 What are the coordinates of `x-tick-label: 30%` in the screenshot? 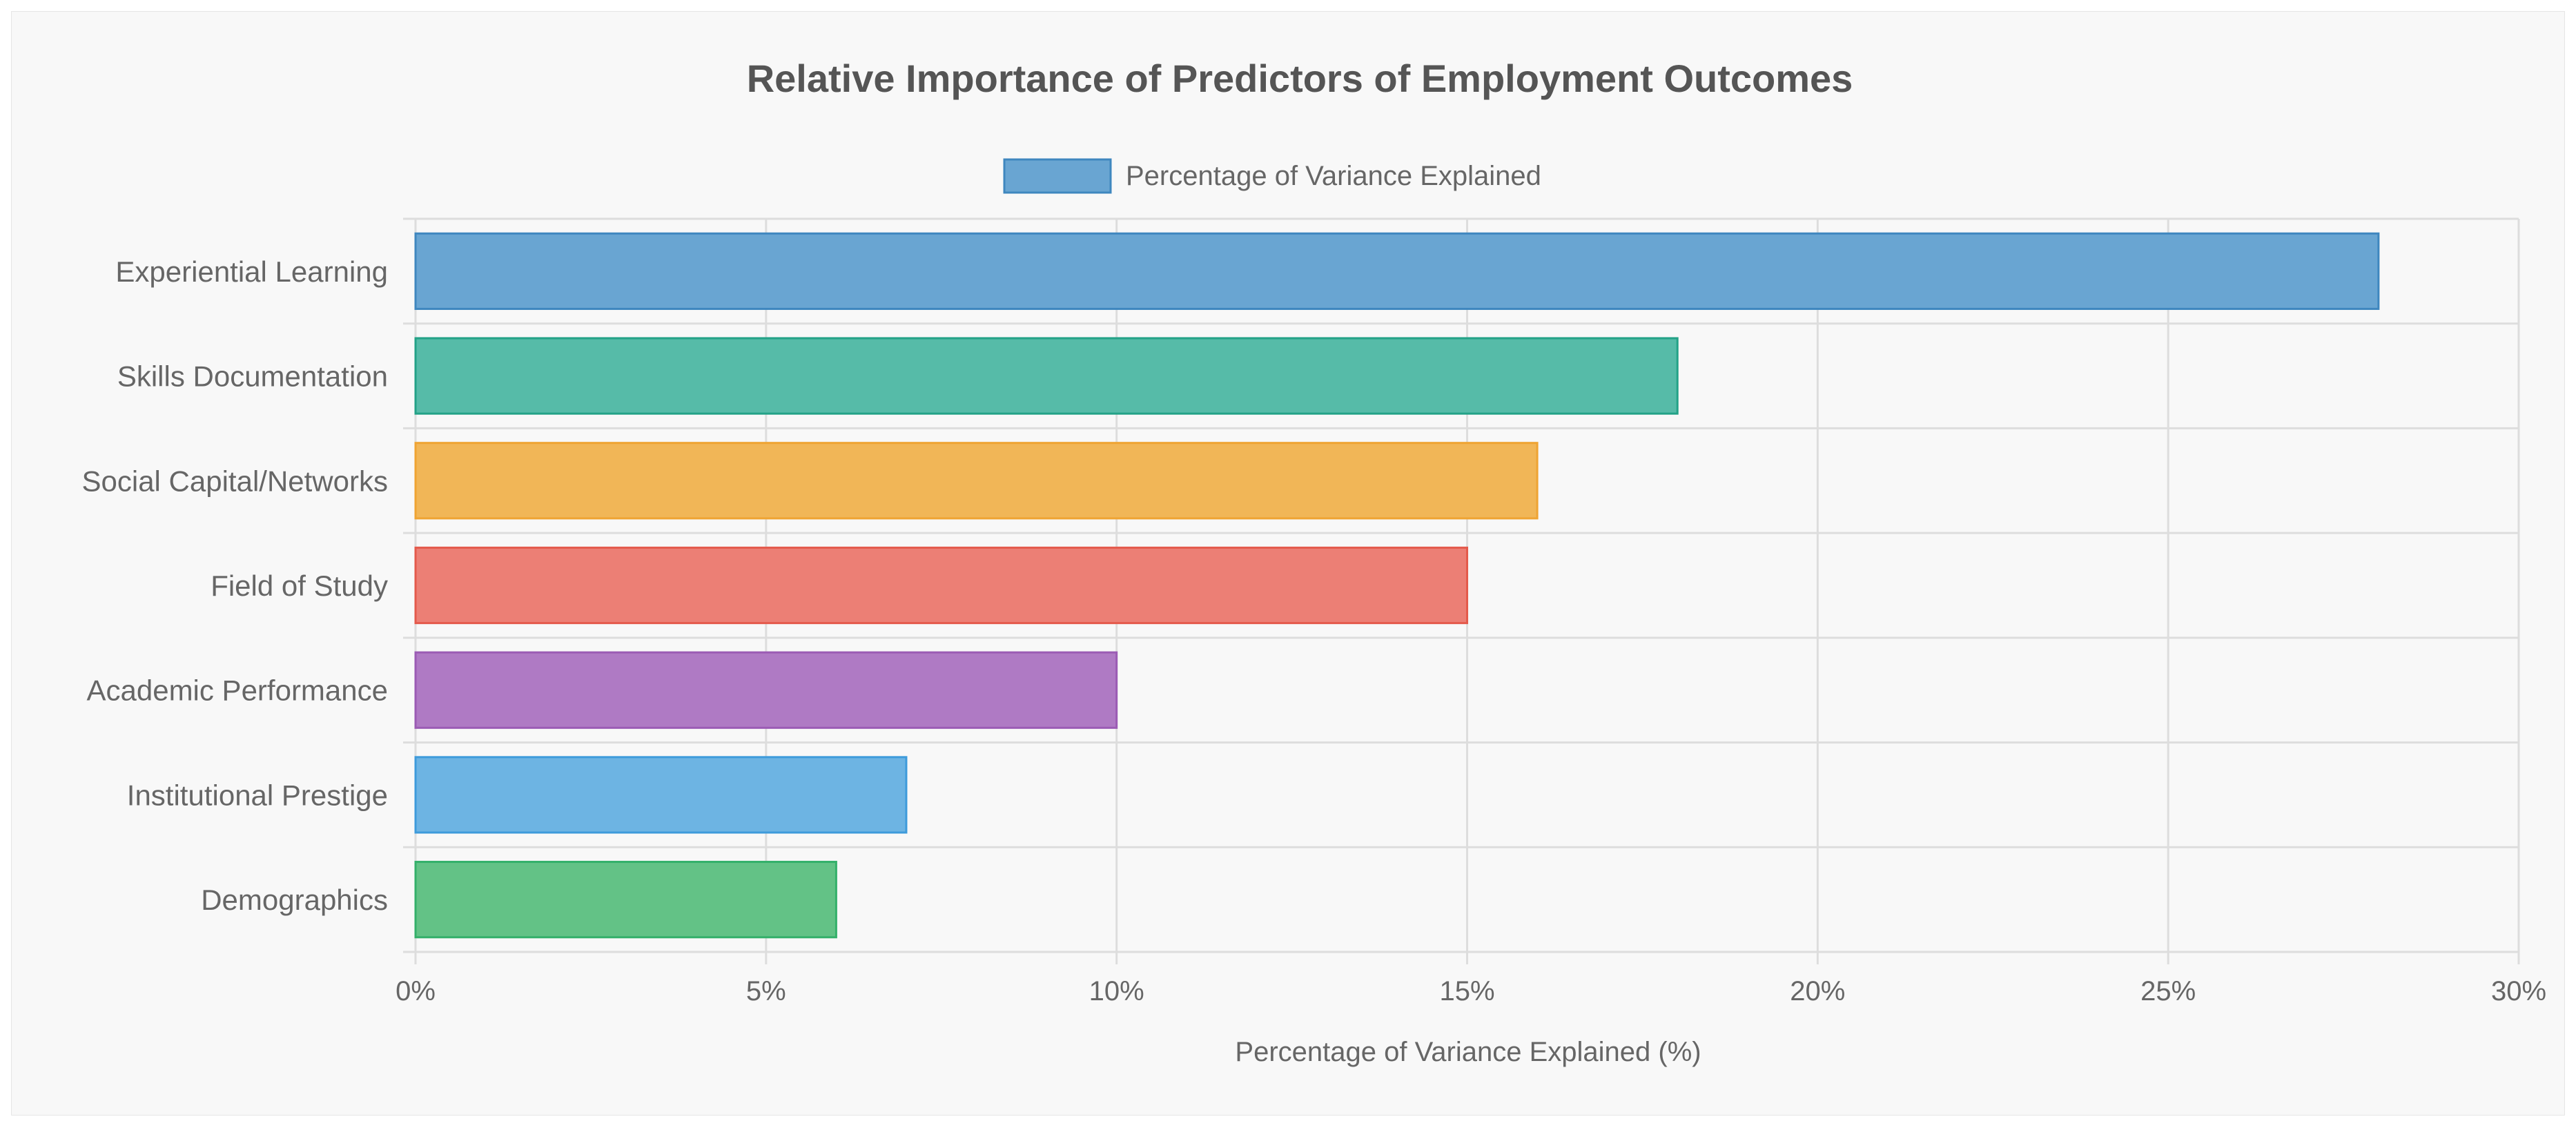 It's located at (2518, 991).